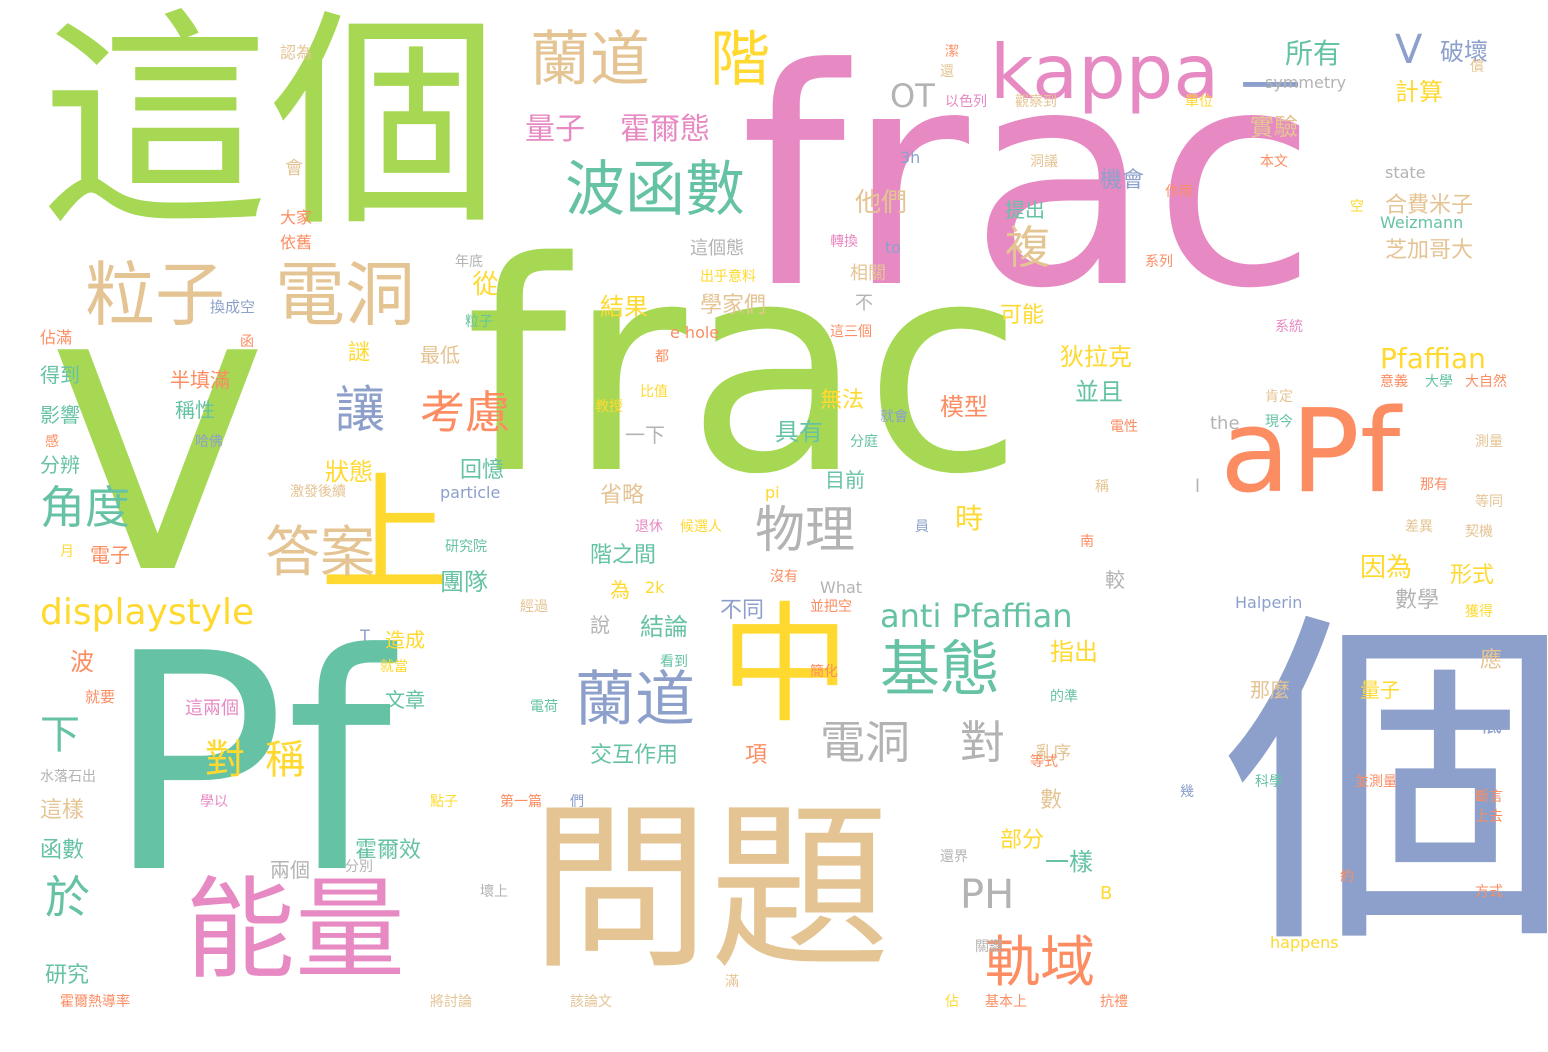 Image resolution: width=1548 pixels, height=1052 pixels. I want to click on cloud-word: particle, so click(470, 492).